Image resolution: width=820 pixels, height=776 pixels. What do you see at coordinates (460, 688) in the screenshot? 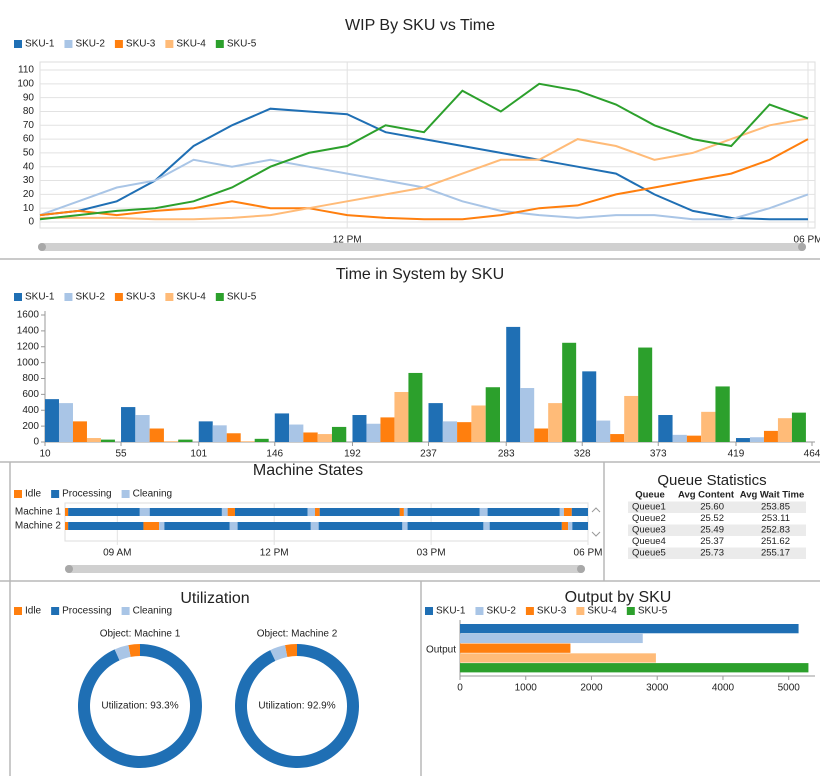
I see `x-tick-label: 0` at bounding box center [460, 688].